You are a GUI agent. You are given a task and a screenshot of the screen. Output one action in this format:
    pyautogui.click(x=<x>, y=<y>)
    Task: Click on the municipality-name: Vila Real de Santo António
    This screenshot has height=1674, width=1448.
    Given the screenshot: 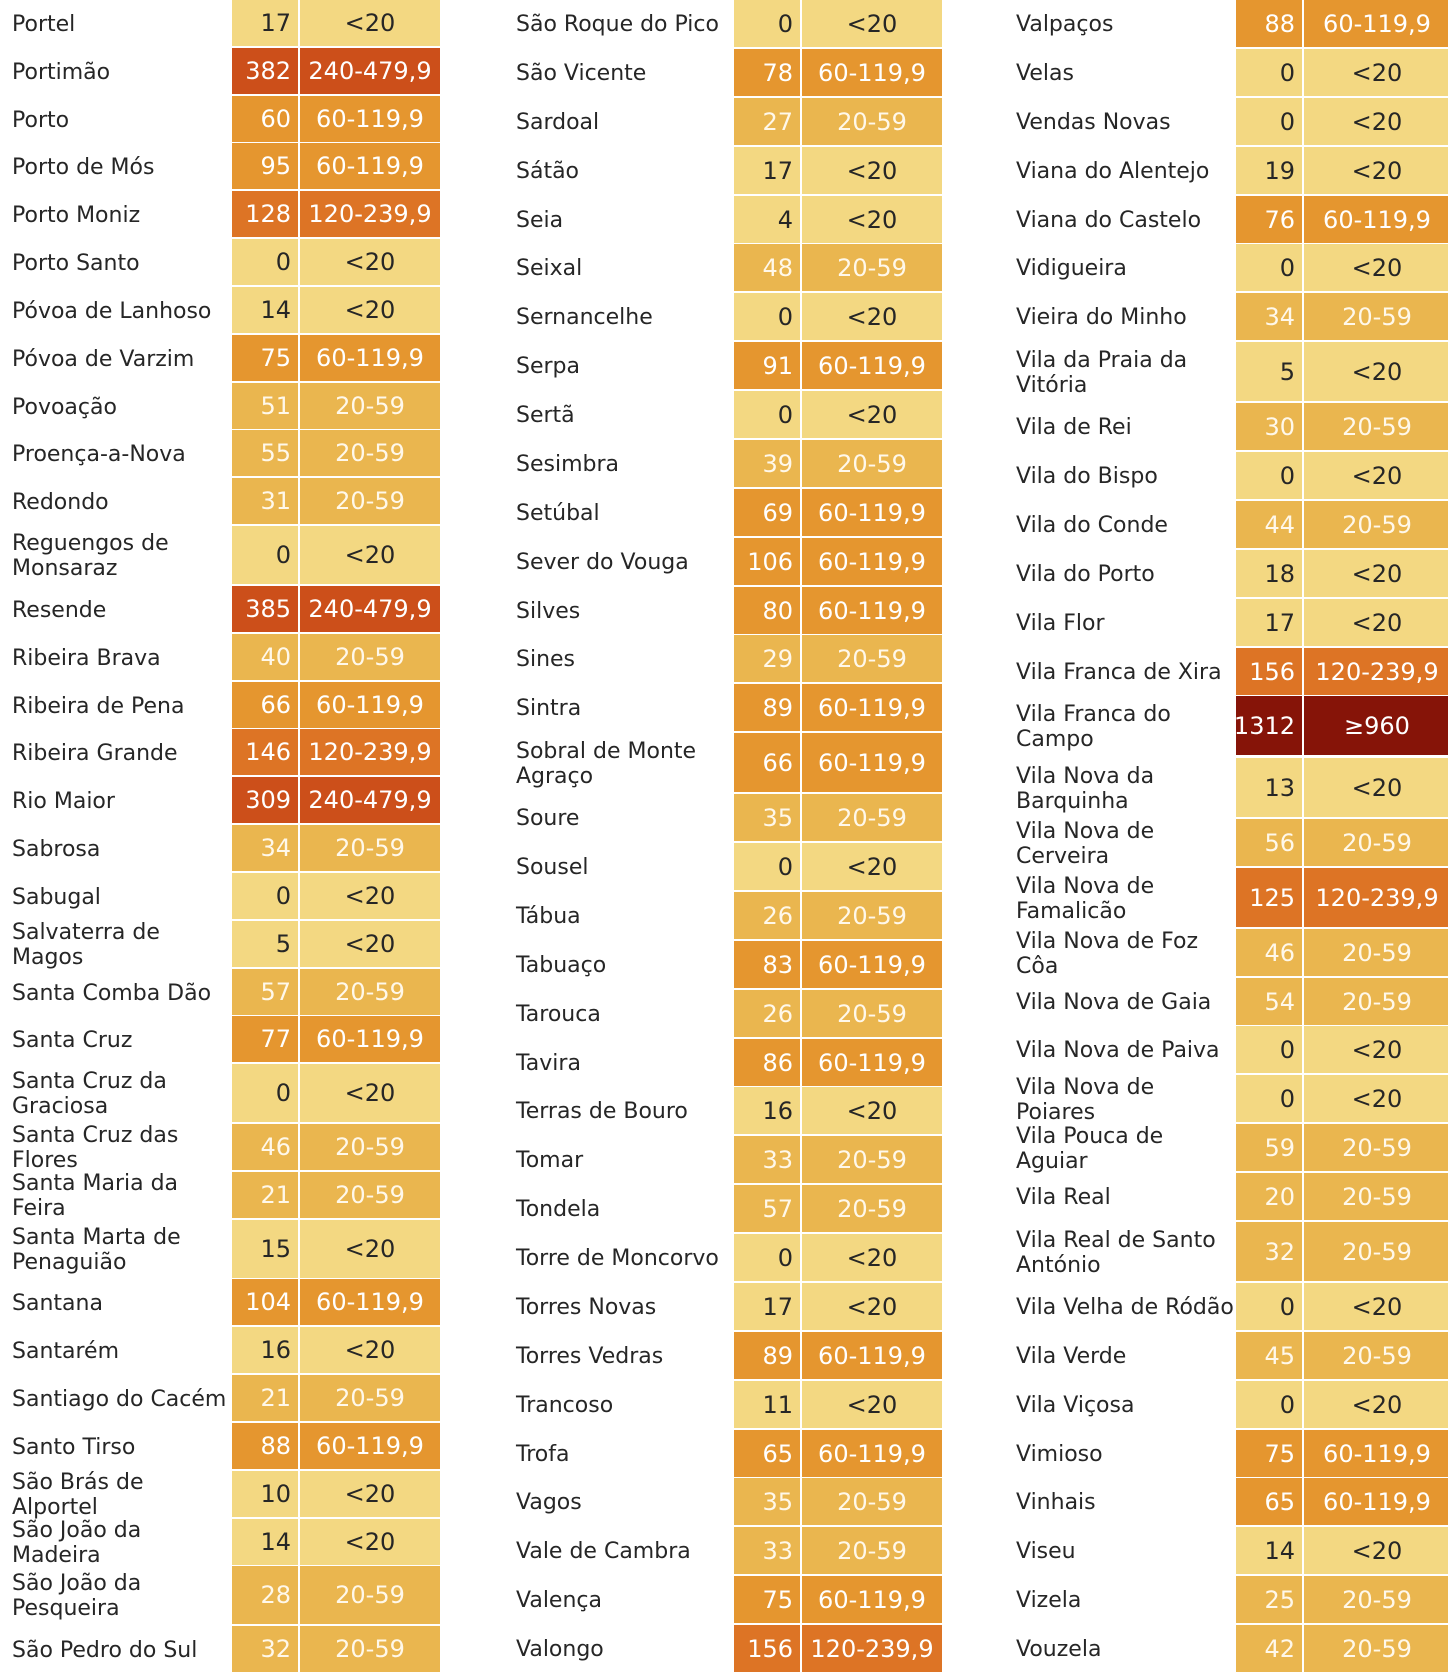 What is the action you would take?
    pyautogui.click(x=1116, y=1252)
    